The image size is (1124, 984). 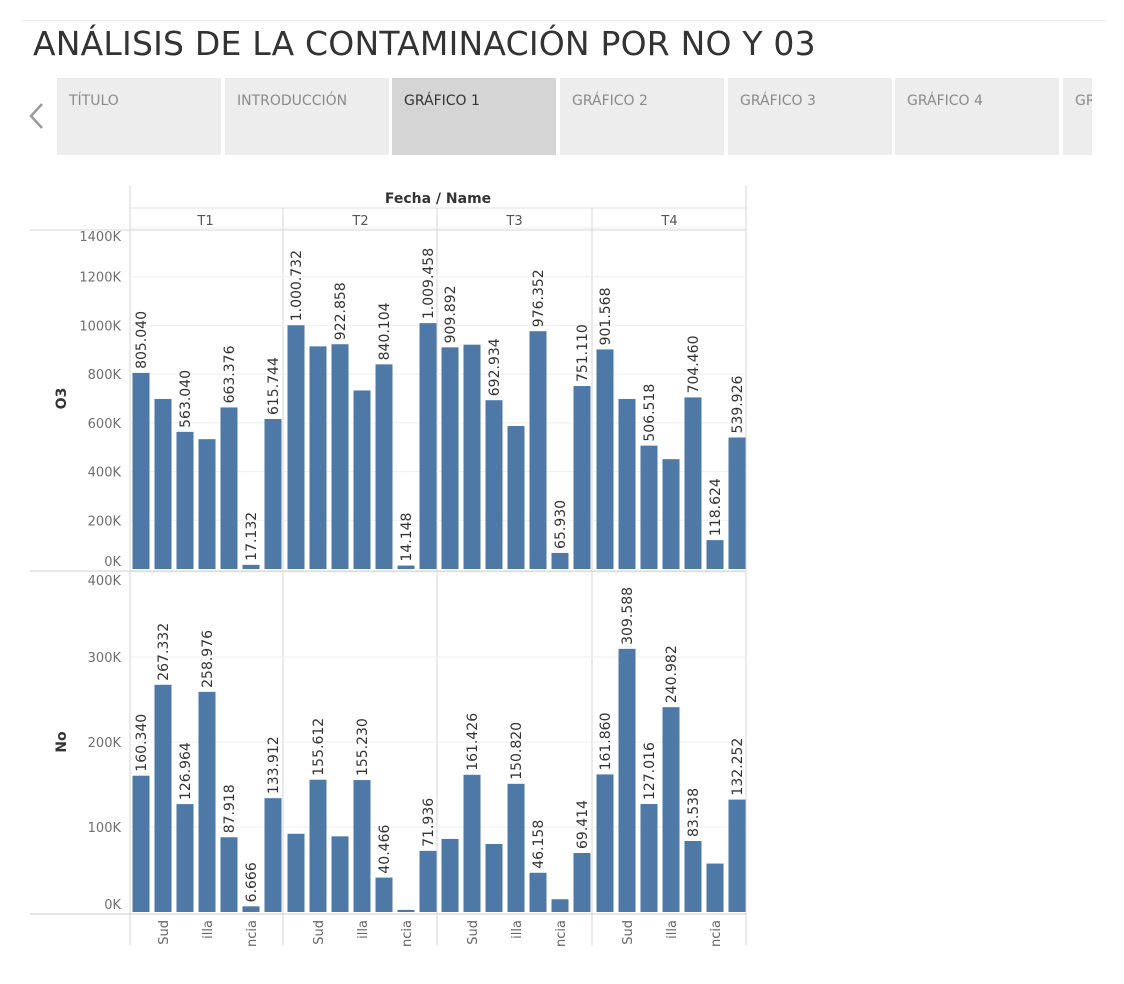 What do you see at coordinates (307, 116) in the screenshot?
I see `tab-introduccion: INTRODUCCIÓN` at bounding box center [307, 116].